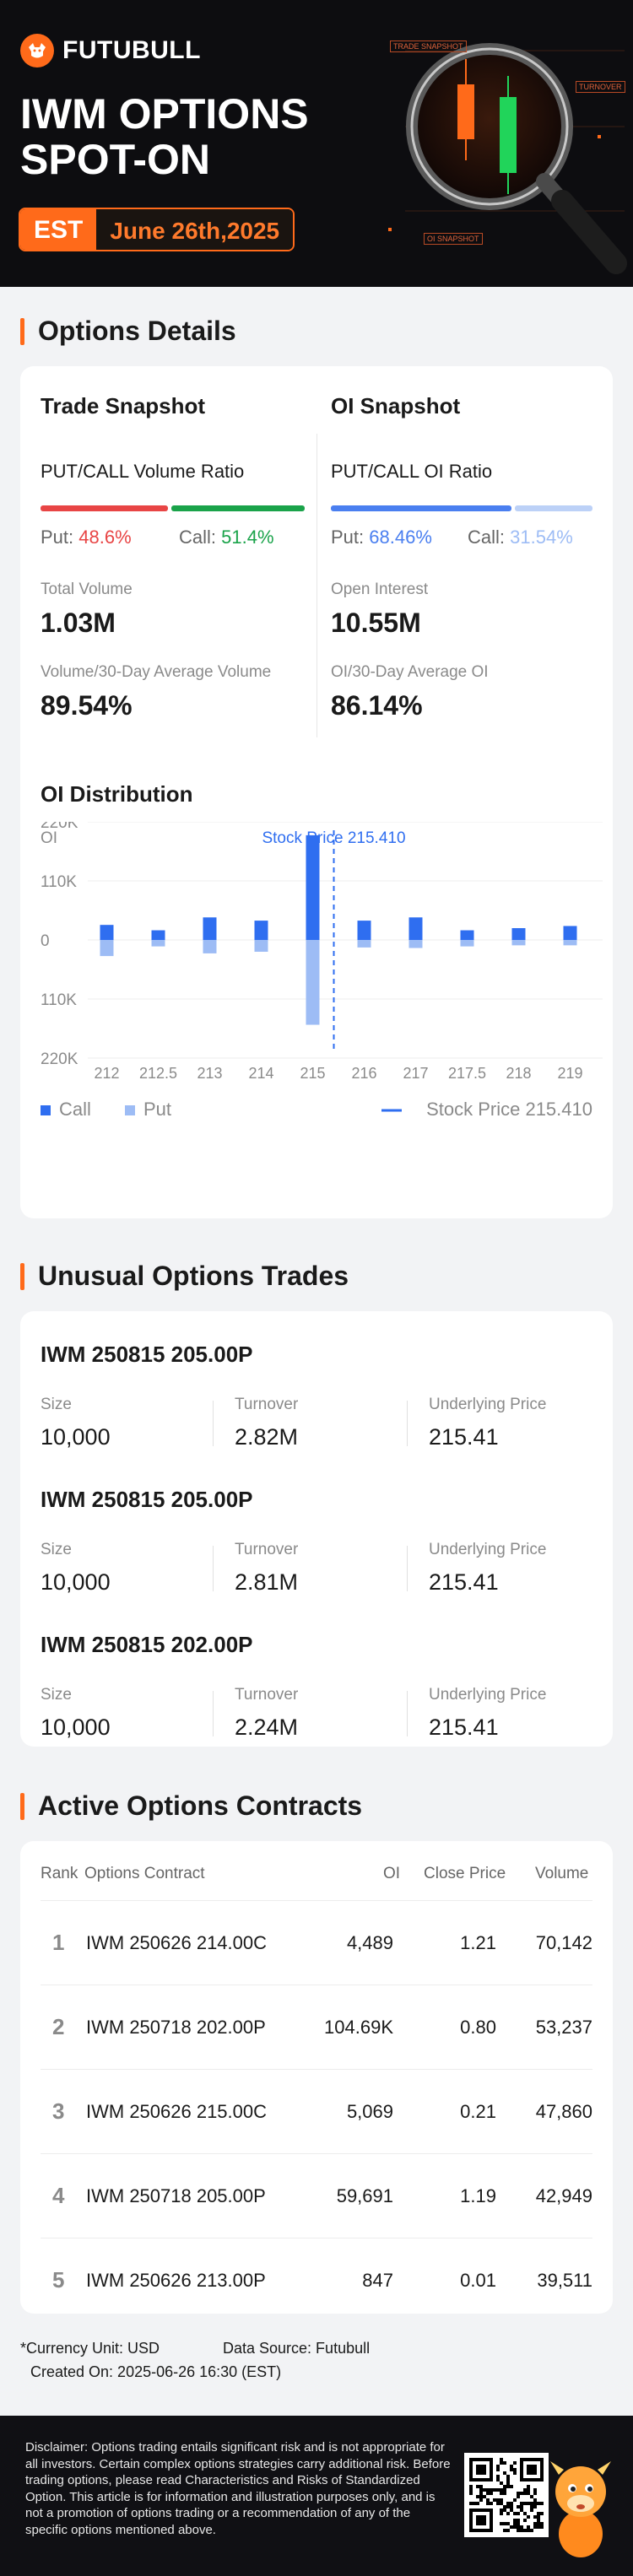 The height and width of the screenshot is (2576, 633). I want to click on unusual-trades-heading: Unusual Options Trades, so click(184, 1276).